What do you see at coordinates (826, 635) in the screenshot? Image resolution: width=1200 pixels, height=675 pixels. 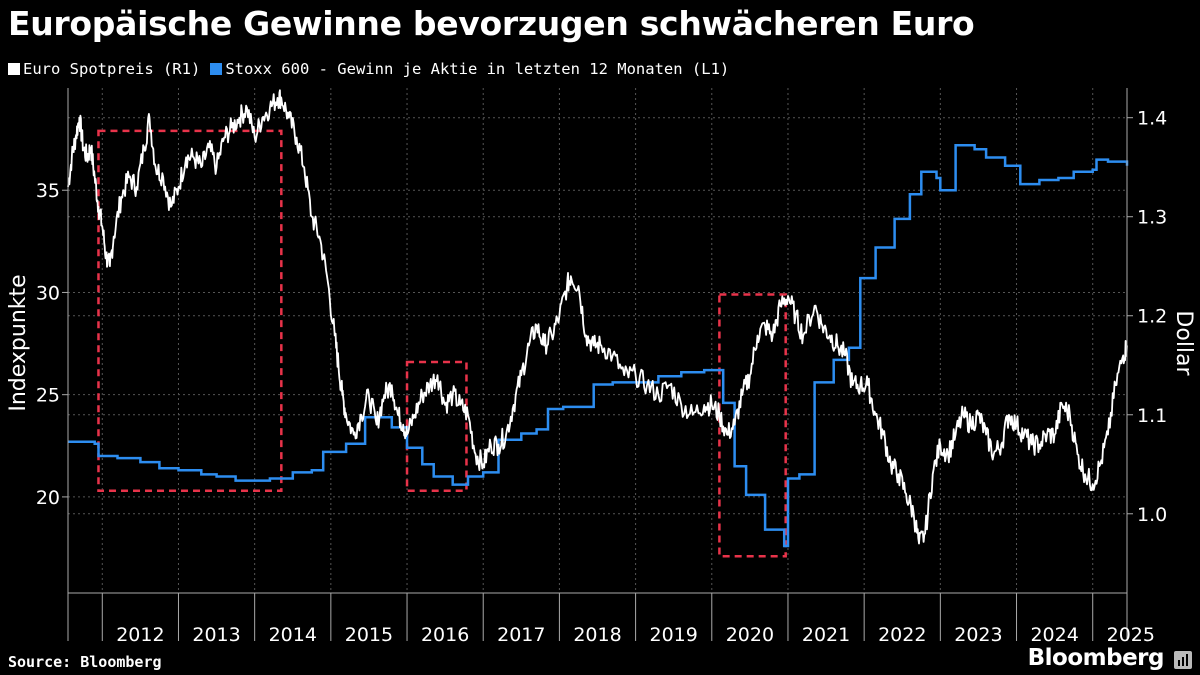 I see `tick-label-year-2021: 2021` at bounding box center [826, 635].